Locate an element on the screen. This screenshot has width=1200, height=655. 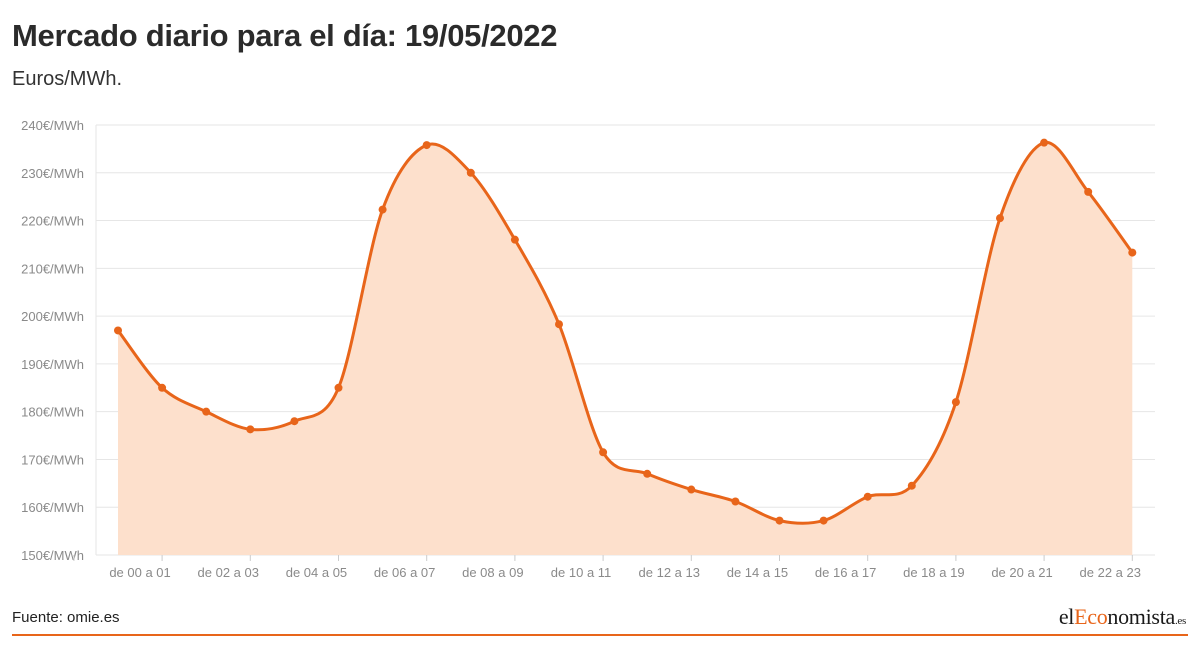
y-tick-label: 180€/MWh is located at coordinates (52, 412).